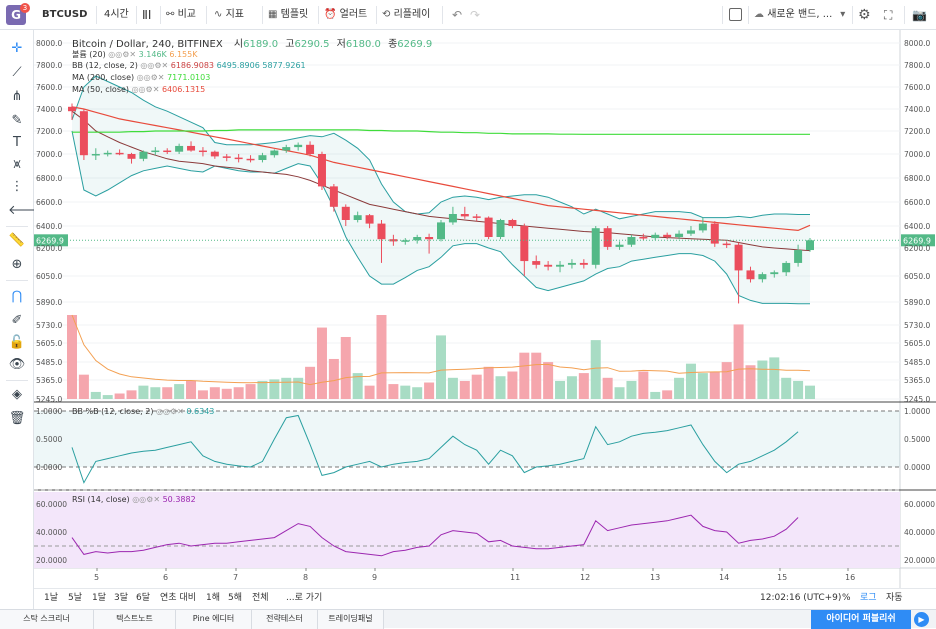  What do you see at coordinates (457, 15) in the screenshot?
I see `undo-icon: ↶` at bounding box center [457, 15].